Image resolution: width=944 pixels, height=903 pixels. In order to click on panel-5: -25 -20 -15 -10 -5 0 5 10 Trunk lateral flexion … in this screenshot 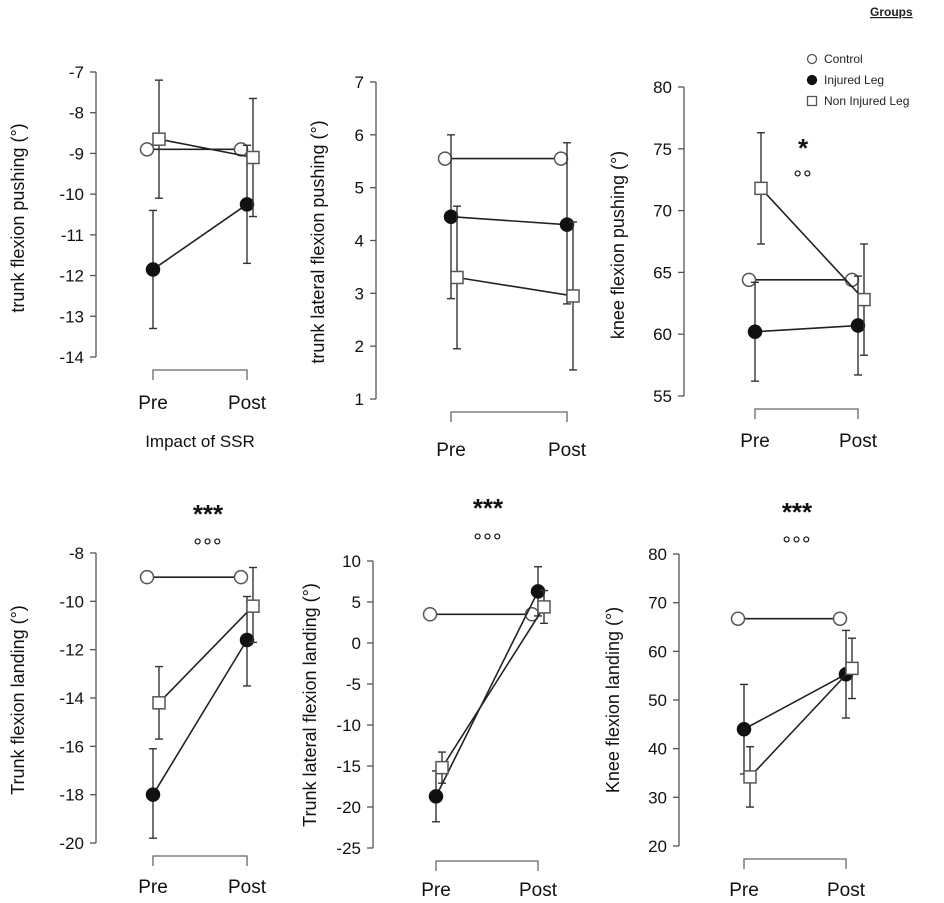, I will do `click(429, 697)`.